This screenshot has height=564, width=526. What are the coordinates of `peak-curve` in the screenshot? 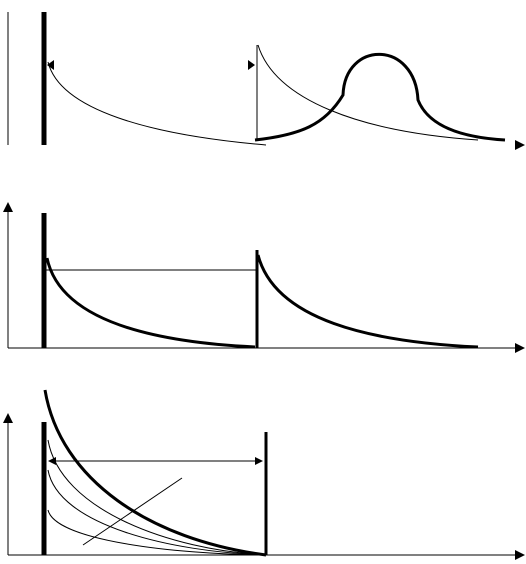 It's located at (380, 97).